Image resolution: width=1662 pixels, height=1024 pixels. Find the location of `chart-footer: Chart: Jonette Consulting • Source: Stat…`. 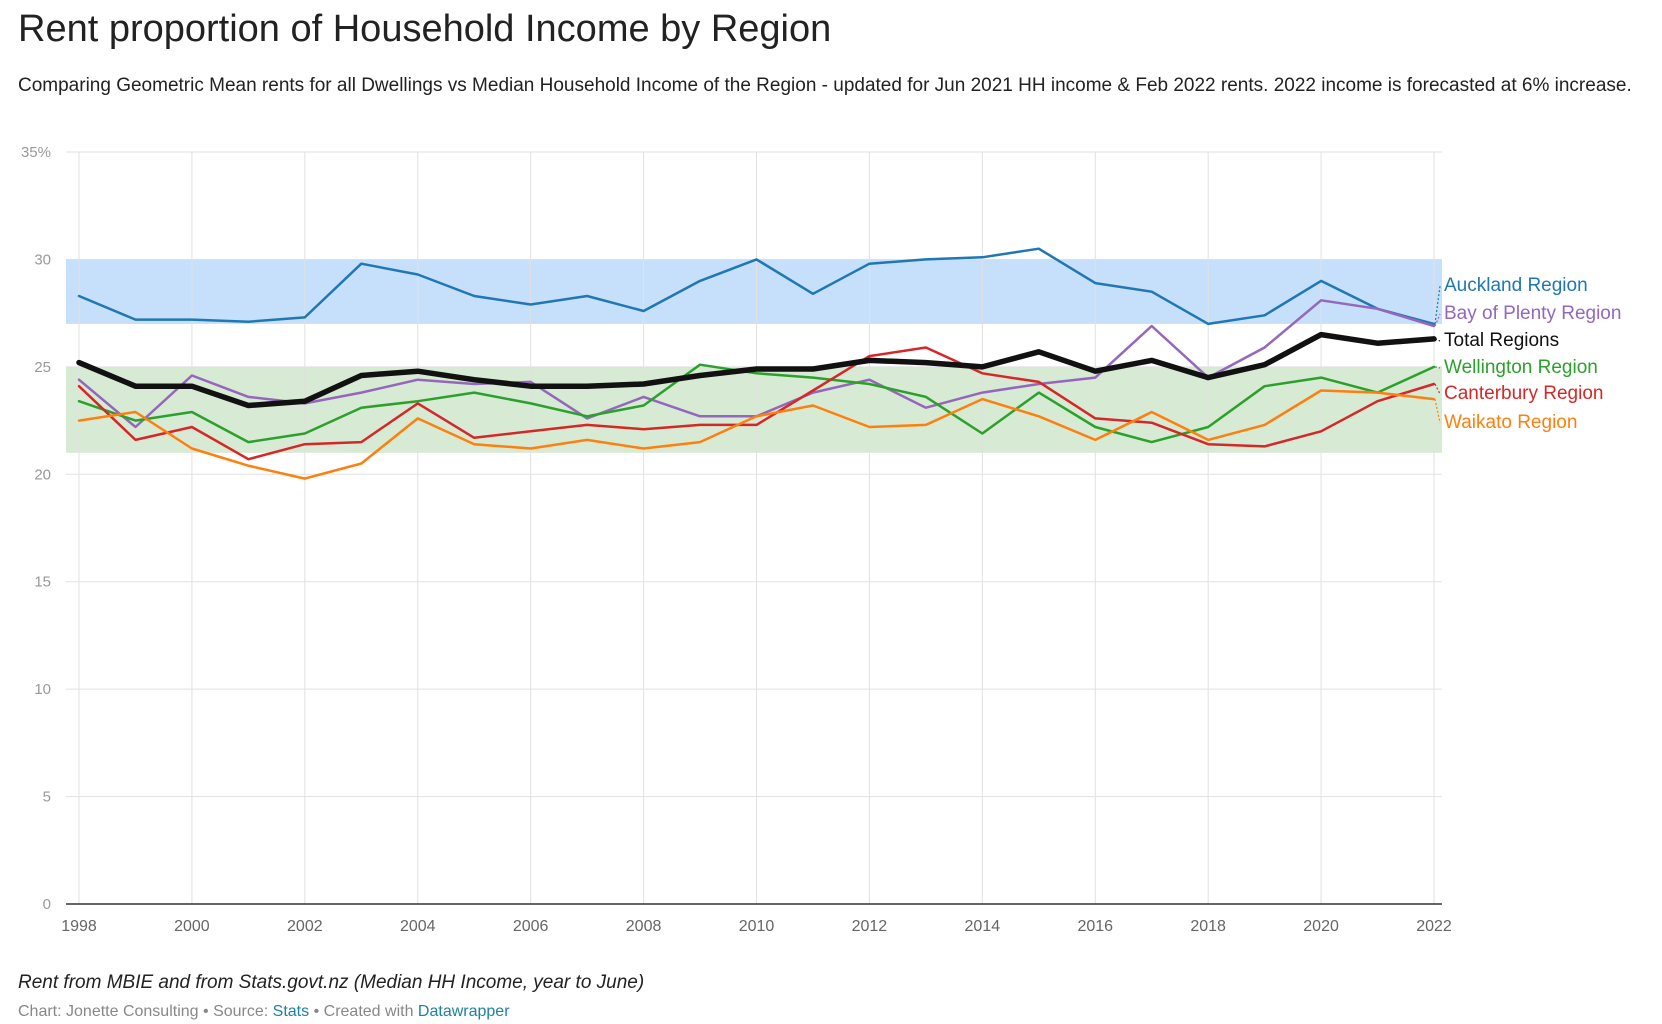

chart-footer: Chart: Jonette Consulting • Source: Stat… is located at coordinates (264, 1012).